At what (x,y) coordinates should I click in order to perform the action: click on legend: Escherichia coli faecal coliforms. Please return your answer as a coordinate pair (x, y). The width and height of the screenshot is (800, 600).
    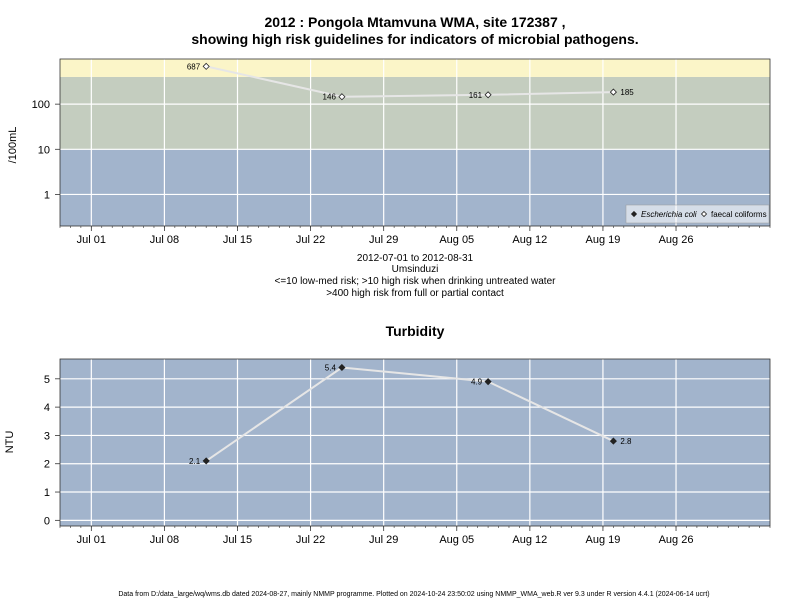
    Looking at the image, I should click on (697, 214).